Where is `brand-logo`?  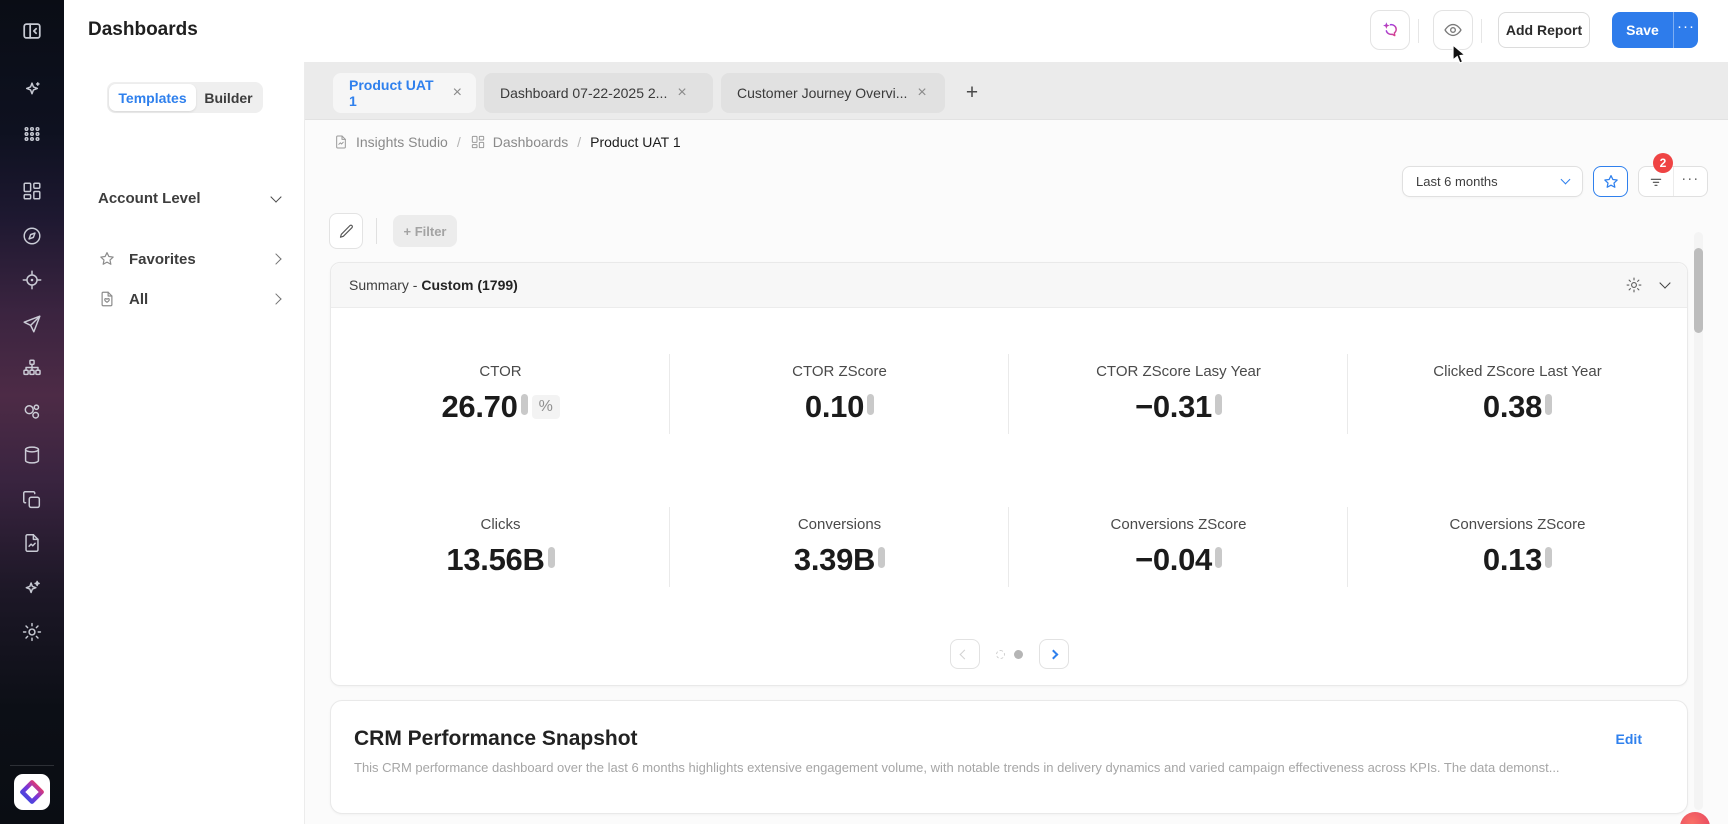 brand-logo is located at coordinates (32, 792).